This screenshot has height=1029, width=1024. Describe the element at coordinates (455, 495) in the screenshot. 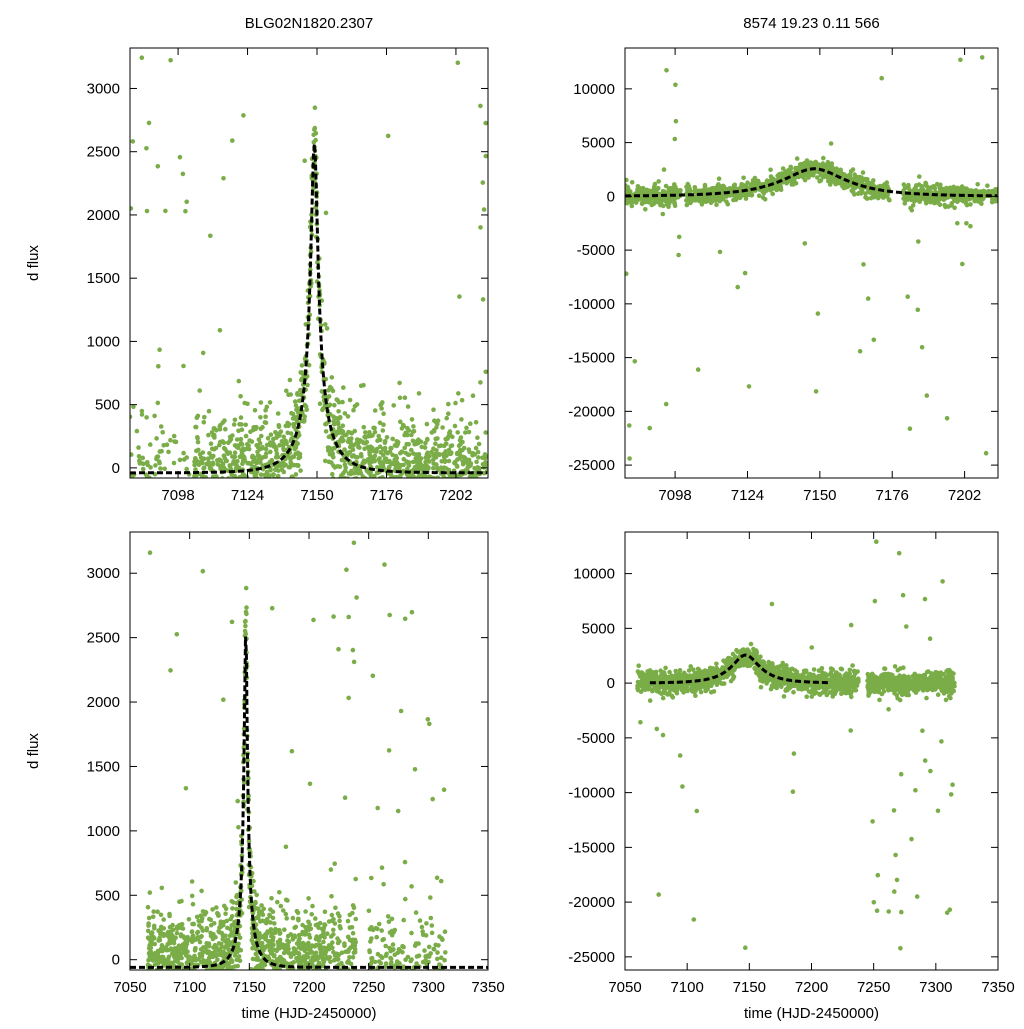

I see `x-tick-label: 7202` at that location.